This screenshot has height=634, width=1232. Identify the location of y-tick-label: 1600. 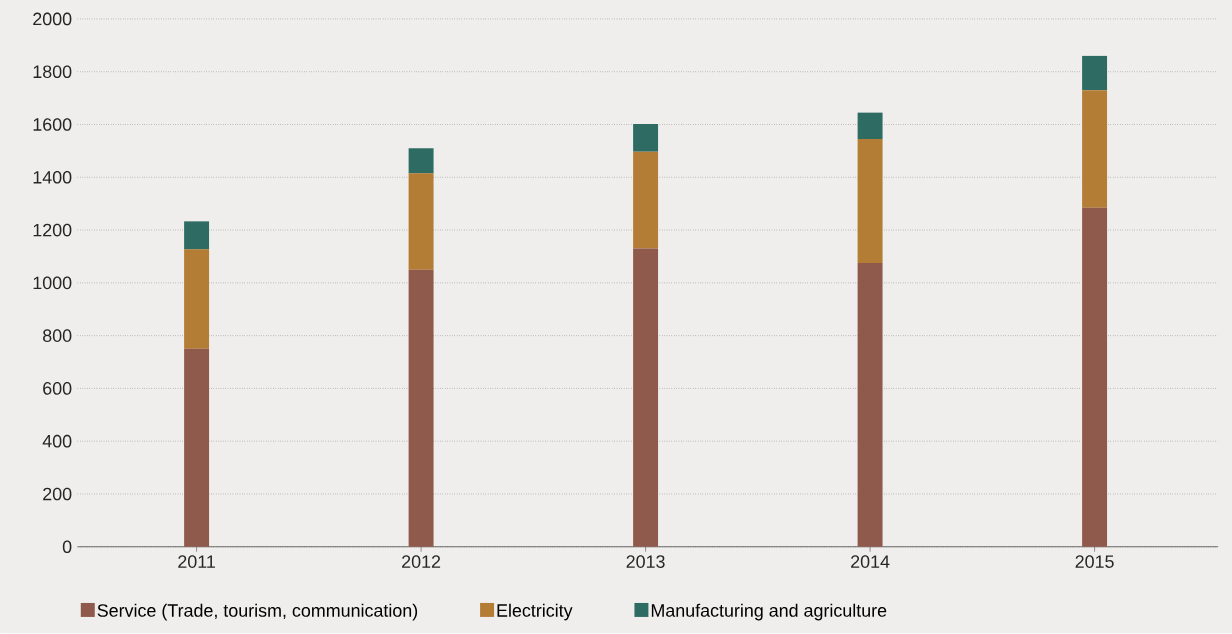
(52, 125).